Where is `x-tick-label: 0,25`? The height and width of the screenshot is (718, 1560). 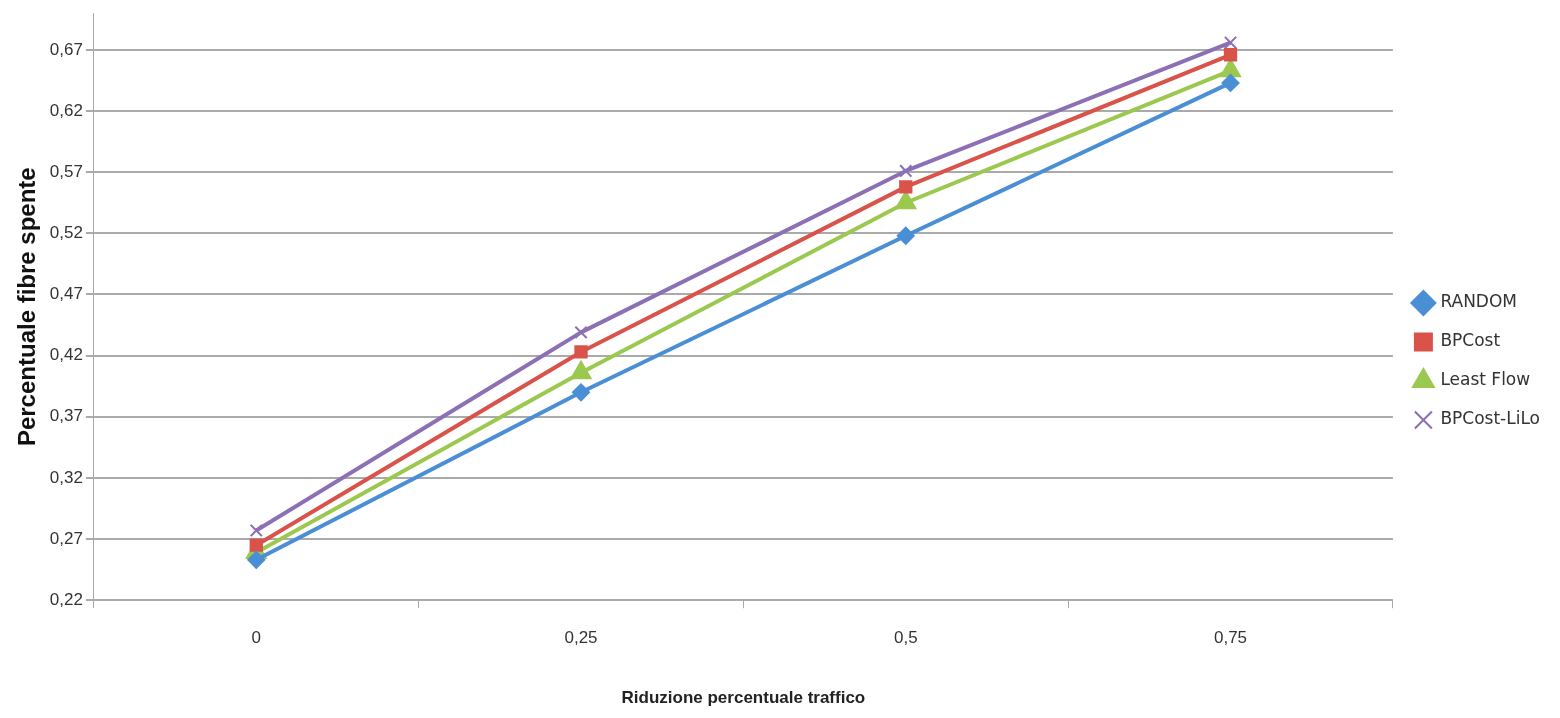 x-tick-label: 0,25 is located at coordinates (581, 638).